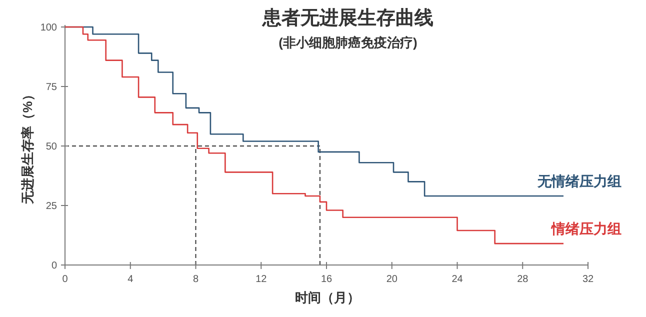 This screenshot has width=646, height=317. I want to click on x-tick-label: 24, so click(458, 279).